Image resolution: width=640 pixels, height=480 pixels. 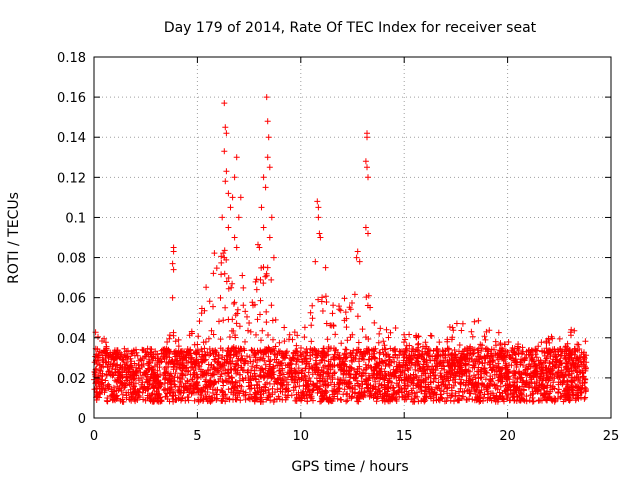 What do you see at coordinates (349, 467) in the screenshot?
I see `x-axis-label: GPS time / hours` at bounding box center [349, 467].